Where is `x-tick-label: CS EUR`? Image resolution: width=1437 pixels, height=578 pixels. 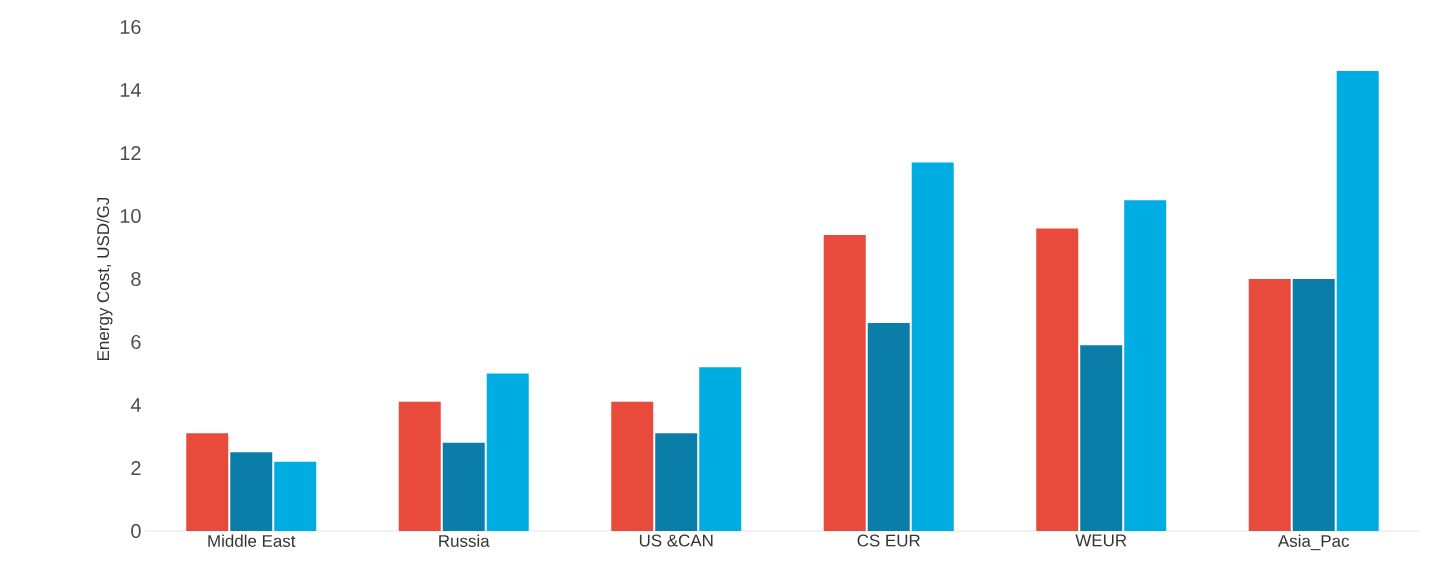
x-tick-label: CS EUR is located at coordinates (888, 540).